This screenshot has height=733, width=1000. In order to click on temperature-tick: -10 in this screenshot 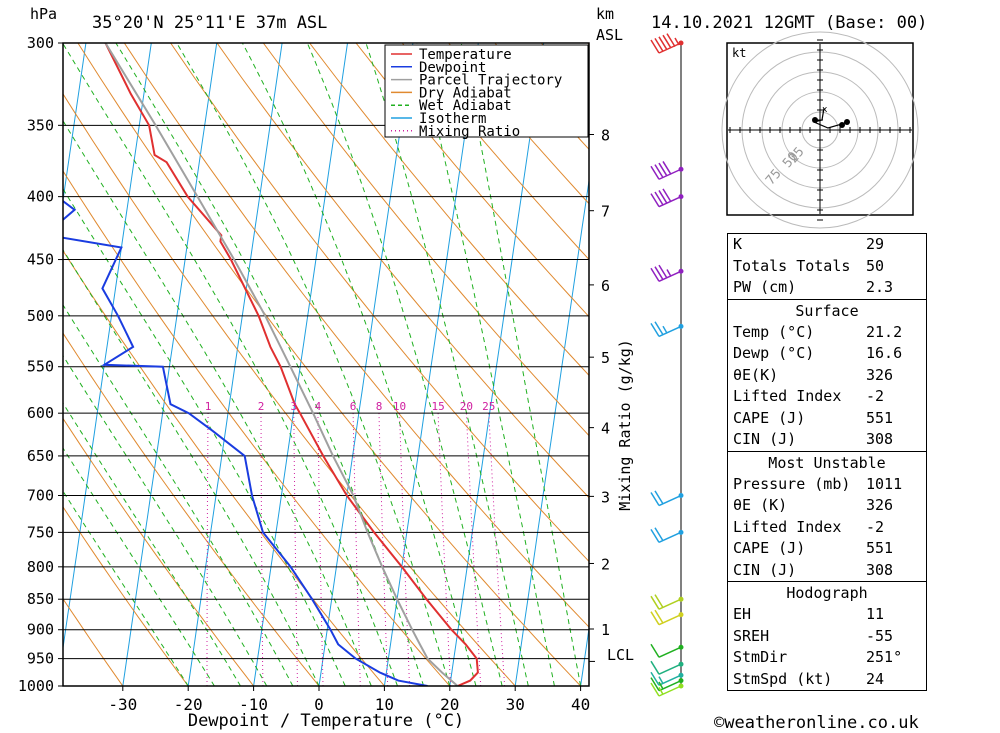, I will do `click(253, 704)`.